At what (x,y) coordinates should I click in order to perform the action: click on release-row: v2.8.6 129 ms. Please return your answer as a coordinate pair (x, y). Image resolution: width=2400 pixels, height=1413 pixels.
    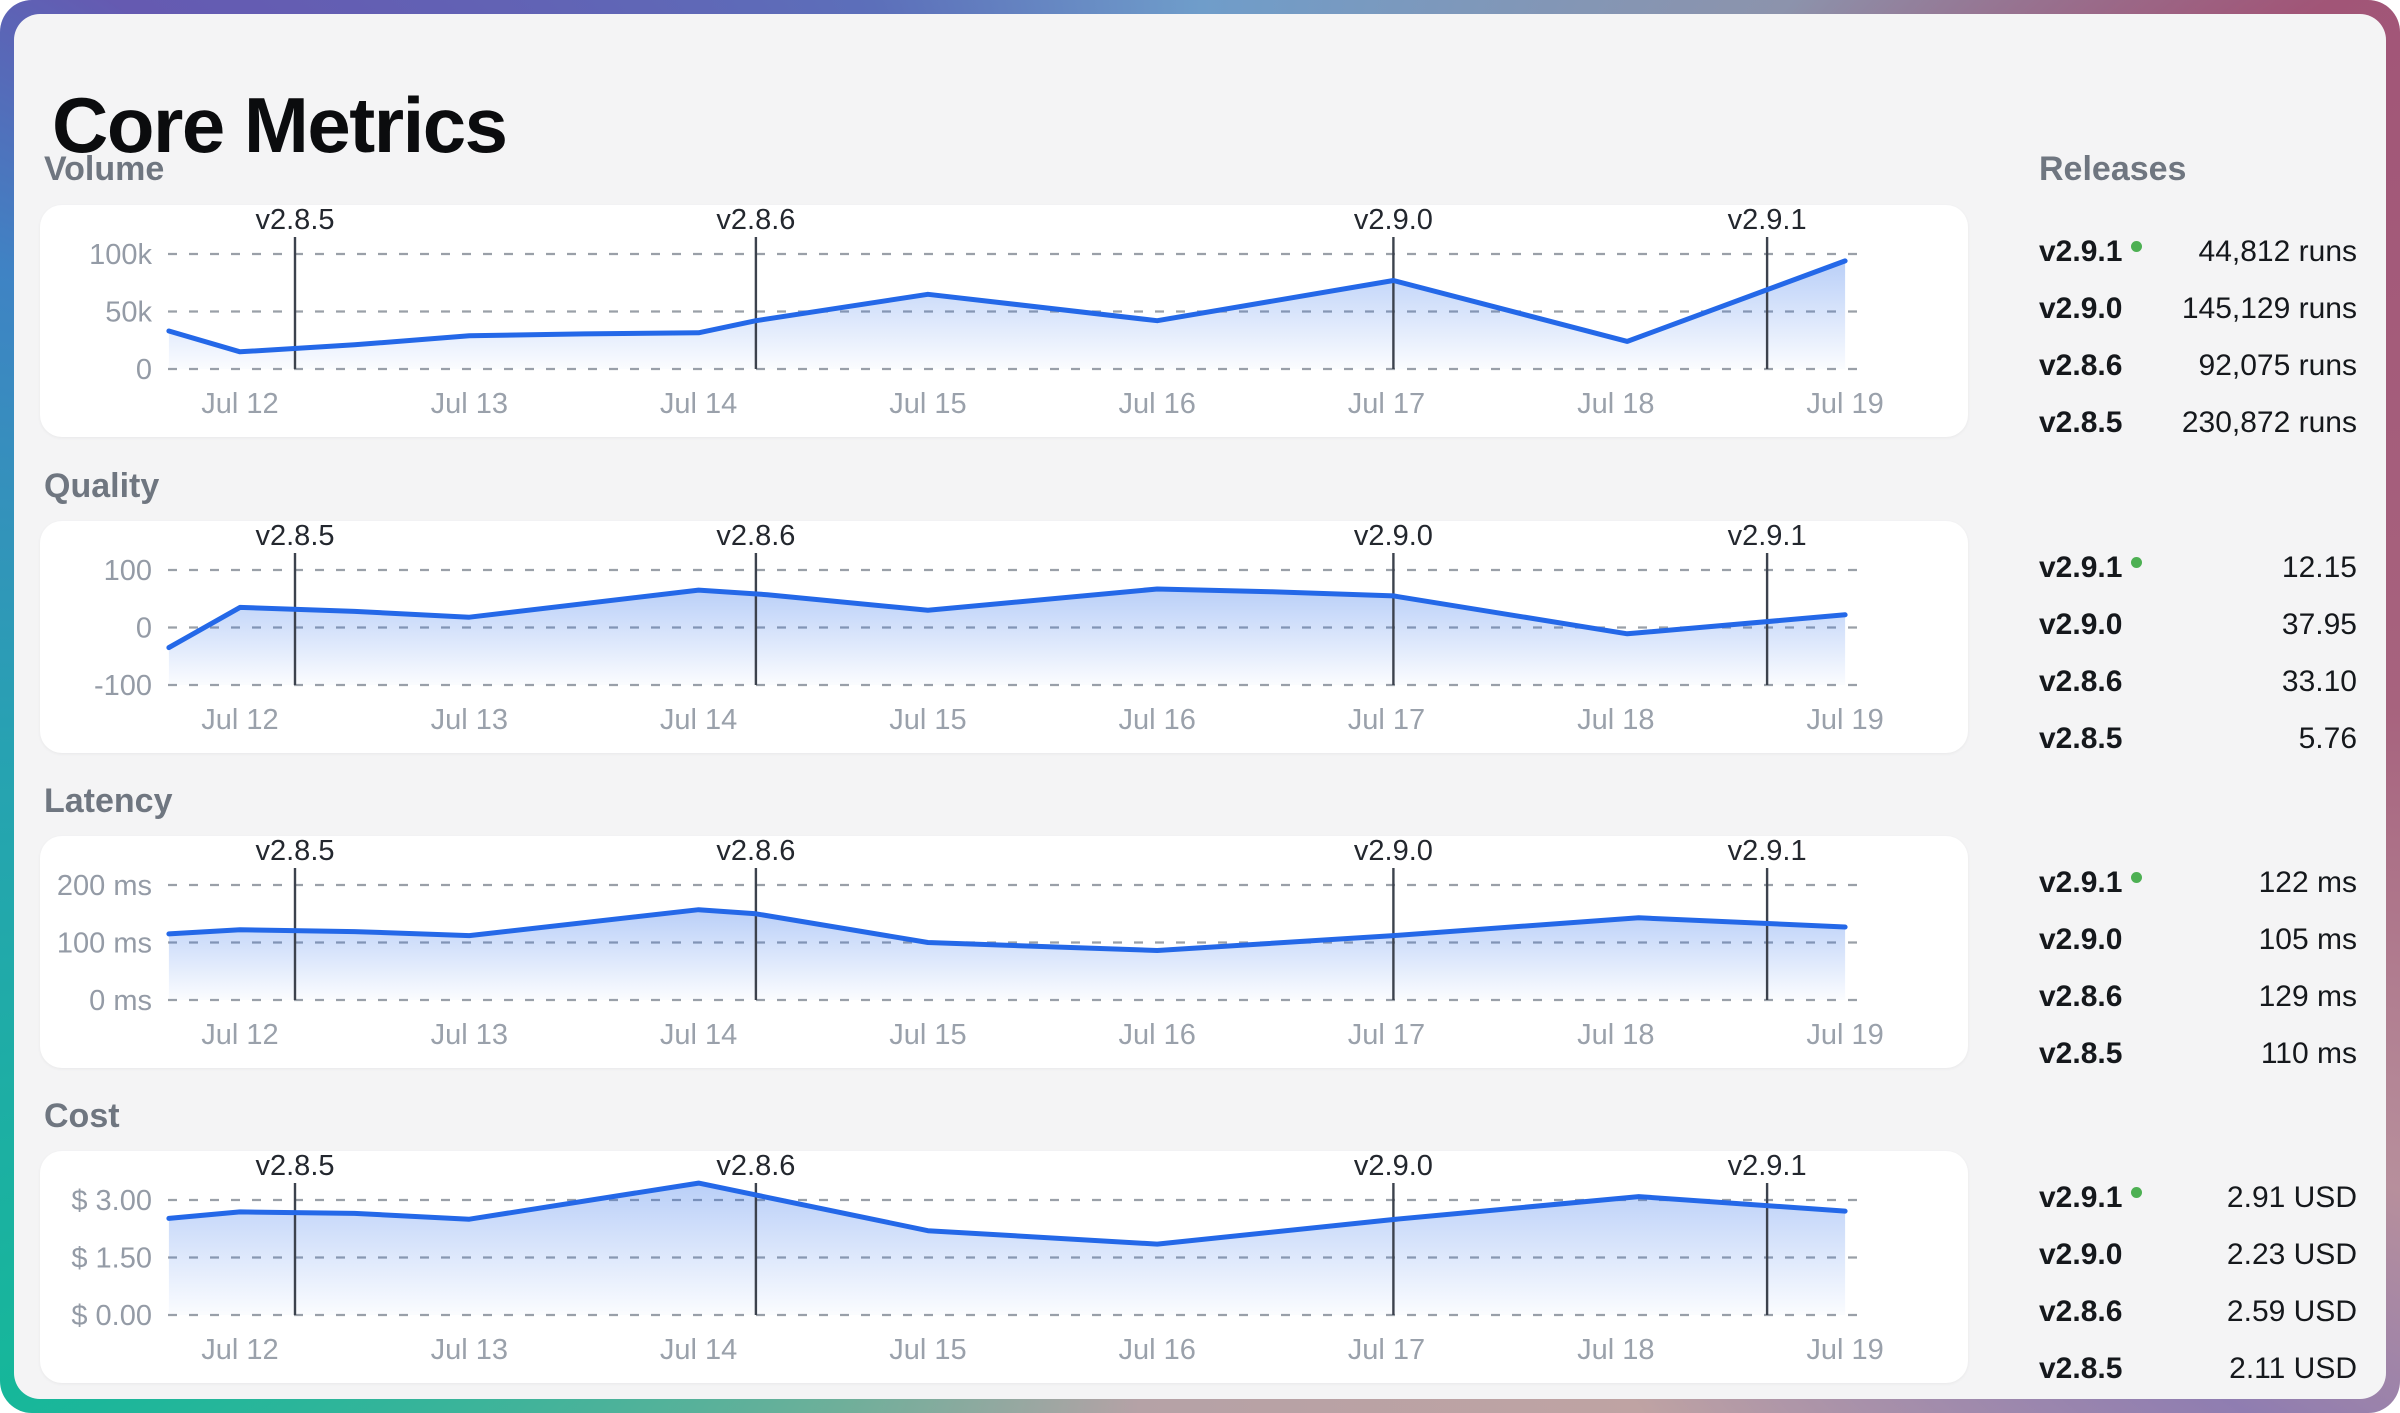
    Looking at the image, I should click on (2198, 996).